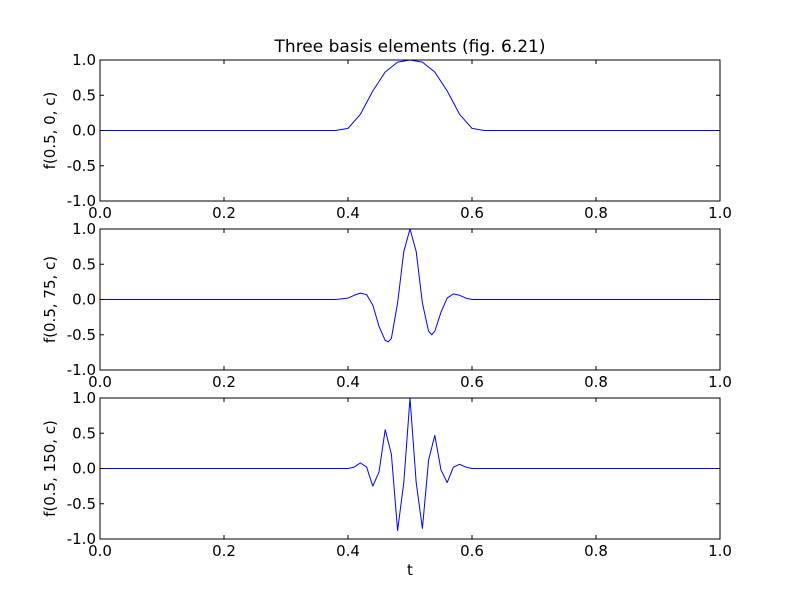 The image size is (800, 600). What do you see at coordinates (50, 131) in the screenshot?
I see `y-axis-label: f(0.5, 0, c)` at bounding box center [50, 131].